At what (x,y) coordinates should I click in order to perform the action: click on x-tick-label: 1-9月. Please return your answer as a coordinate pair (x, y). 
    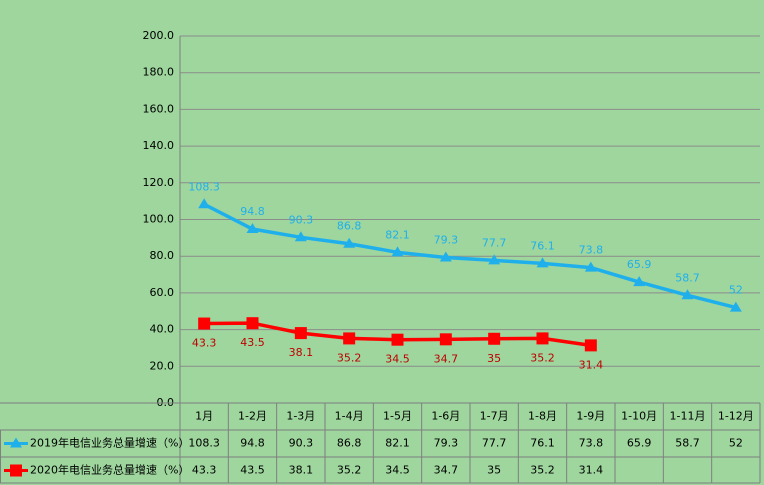
    Looking at the image, I should click on (590, 416).